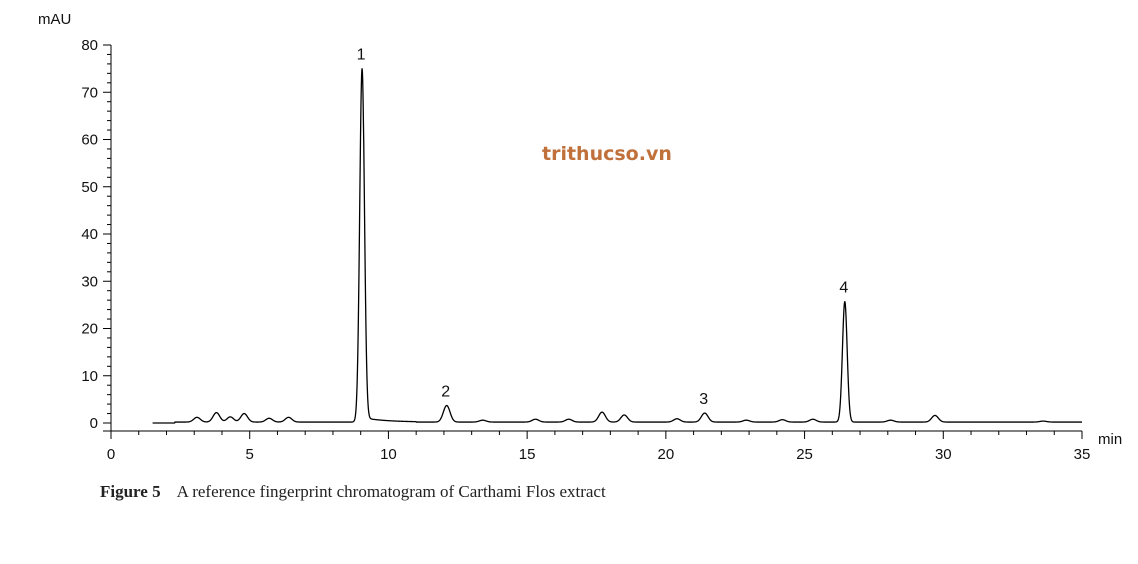 The width and height of the screenshot is (1138, 564). What do you see at coordinates (804, 454) in the screenshot?
I see `x-tick-label: 25` at bounding box center [804, 454].